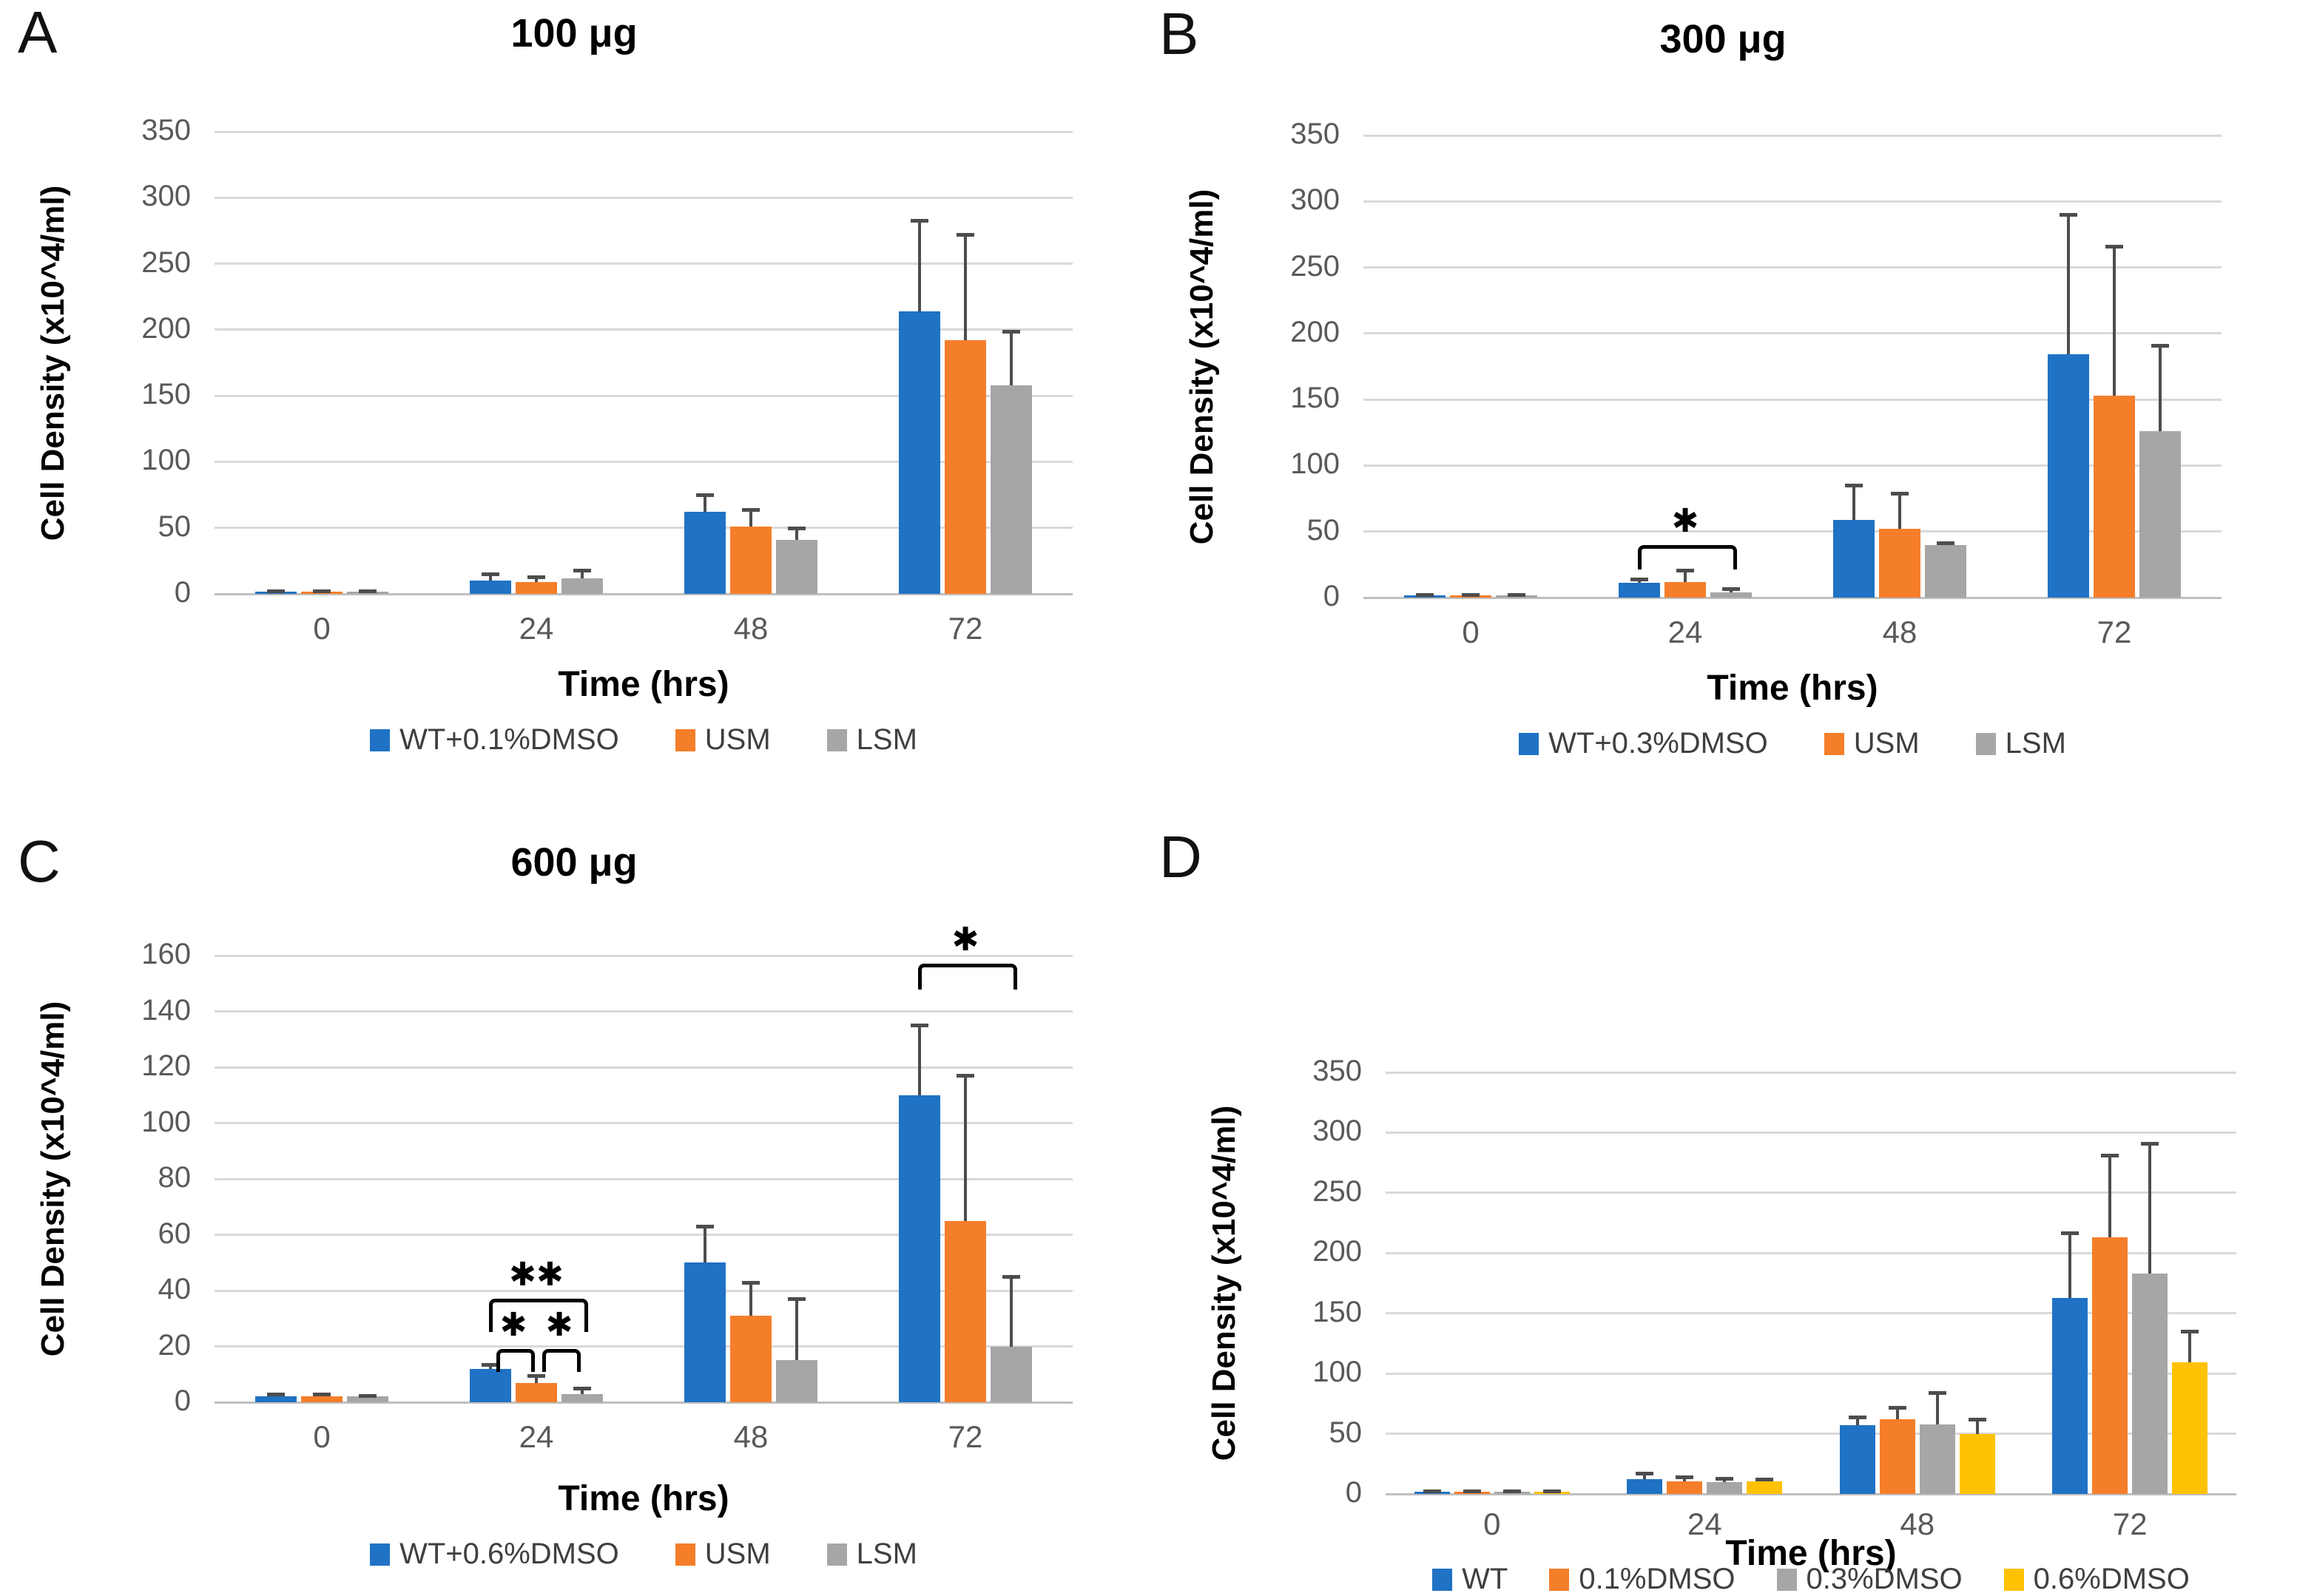 Image resolution: width=2297 pixels, height=1596 pixels. I want to click on legend-item: LSM, so click(2020, 743).